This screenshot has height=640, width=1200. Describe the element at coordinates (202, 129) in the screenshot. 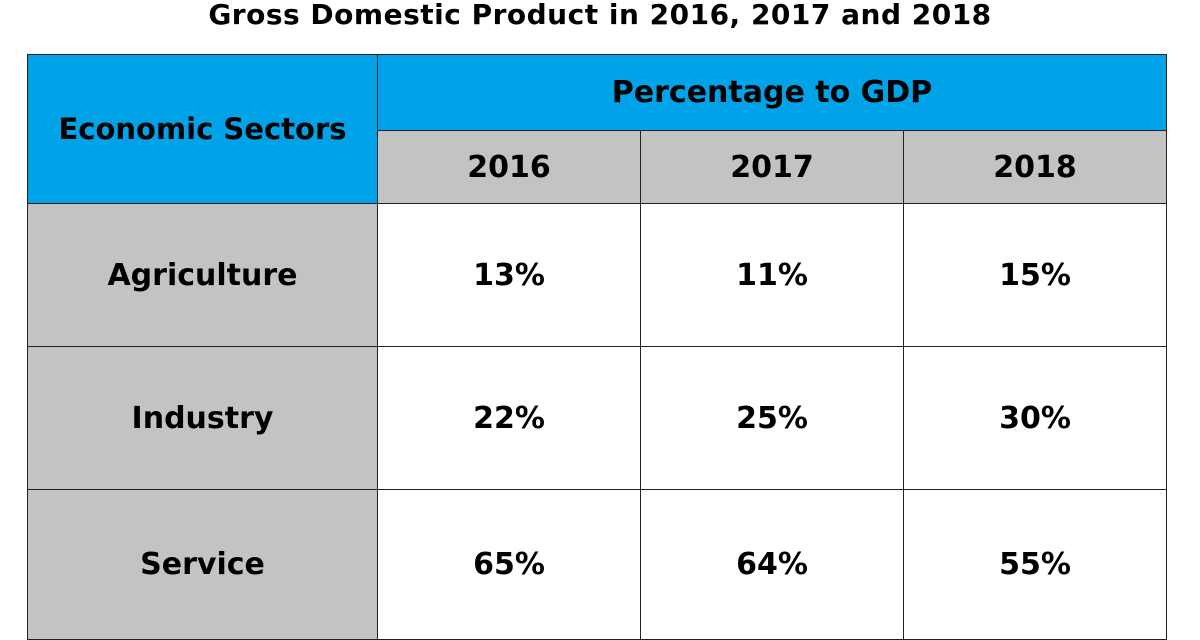

I see `row-header-cell: Economic Sectors` at that location.